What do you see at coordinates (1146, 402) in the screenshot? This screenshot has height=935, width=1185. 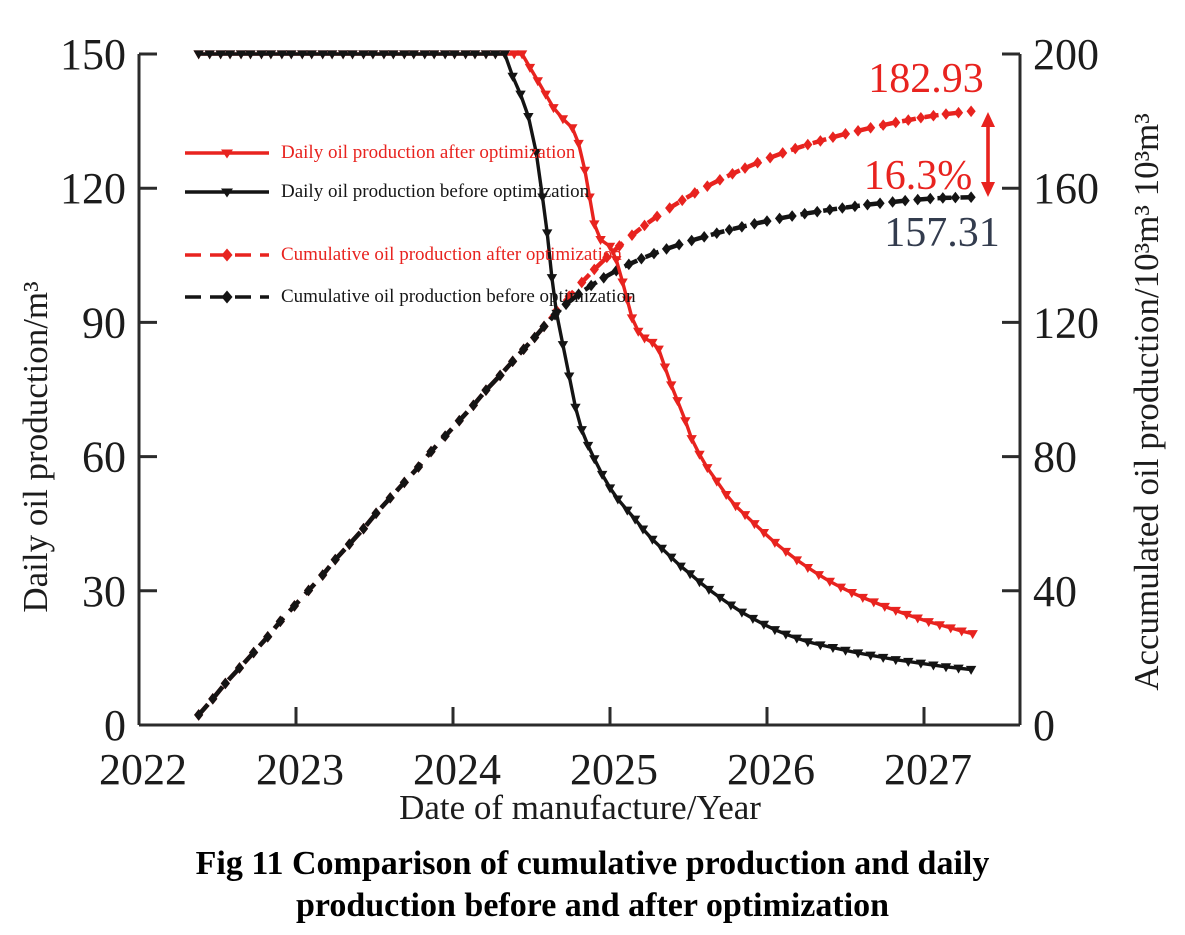 I see `right-axis-title: Accumulated oil production/10³m³ 10³m³` at bounding box center [1146, 402].